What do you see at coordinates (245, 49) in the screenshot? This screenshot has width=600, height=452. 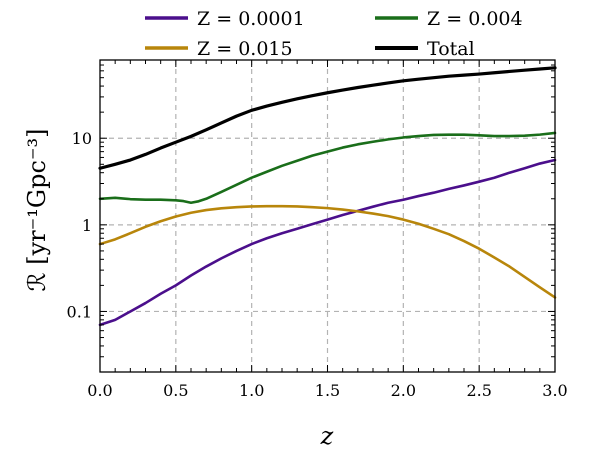 I see `legend-label-3: Z = 0.015` at bounding box center [245, 49].